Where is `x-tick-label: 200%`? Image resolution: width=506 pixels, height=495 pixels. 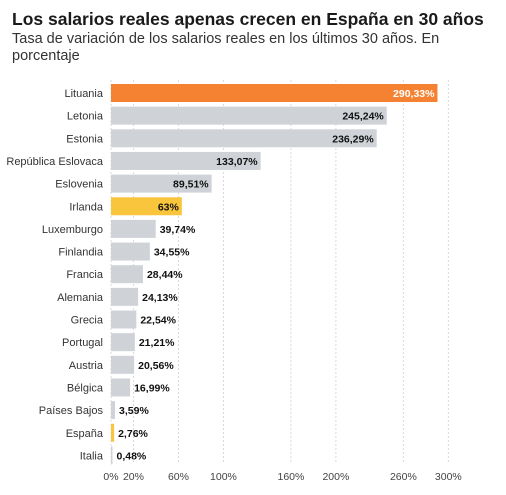 x-tick-label: 200% is located at coordinates (335, 477).